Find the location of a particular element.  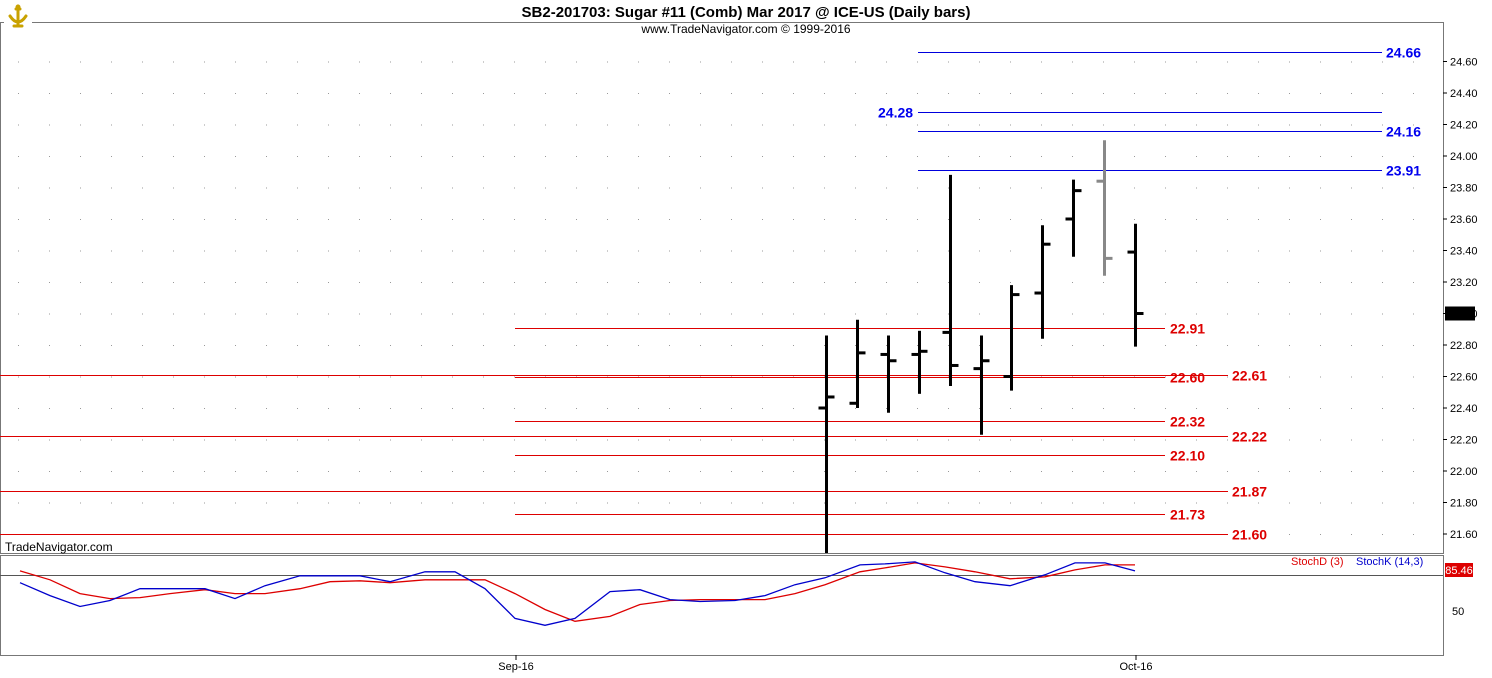

level-label-24.28: 24.28 is located at coordinates (895, 113).